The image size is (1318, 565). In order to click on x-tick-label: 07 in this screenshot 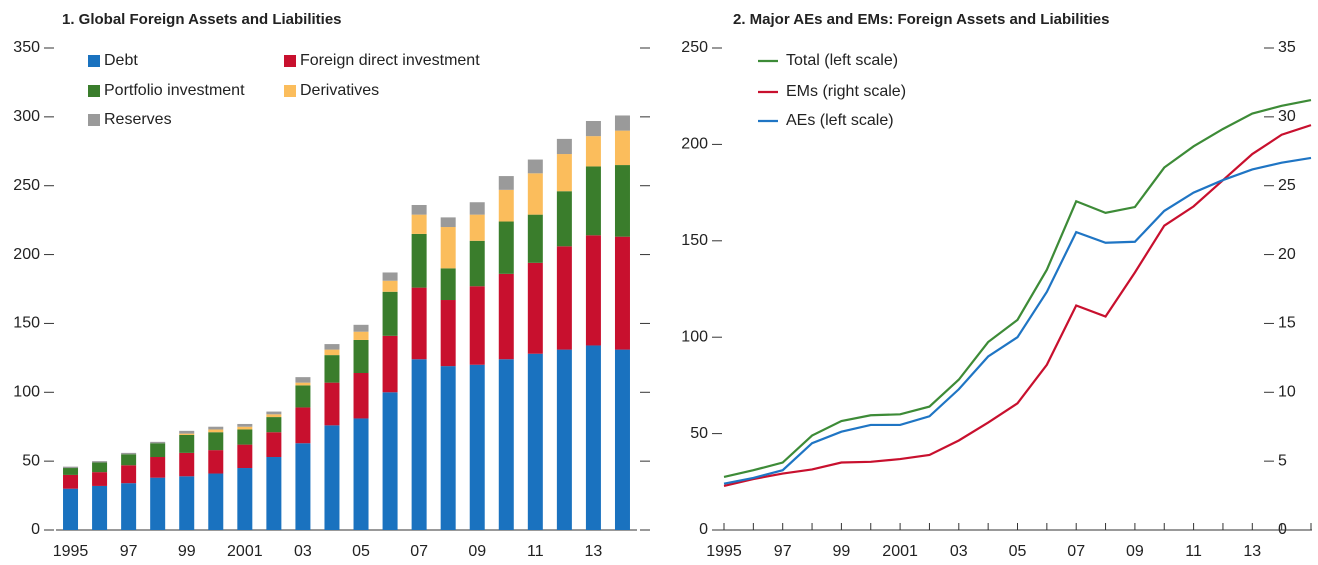, I will do `click(419, 551)`.